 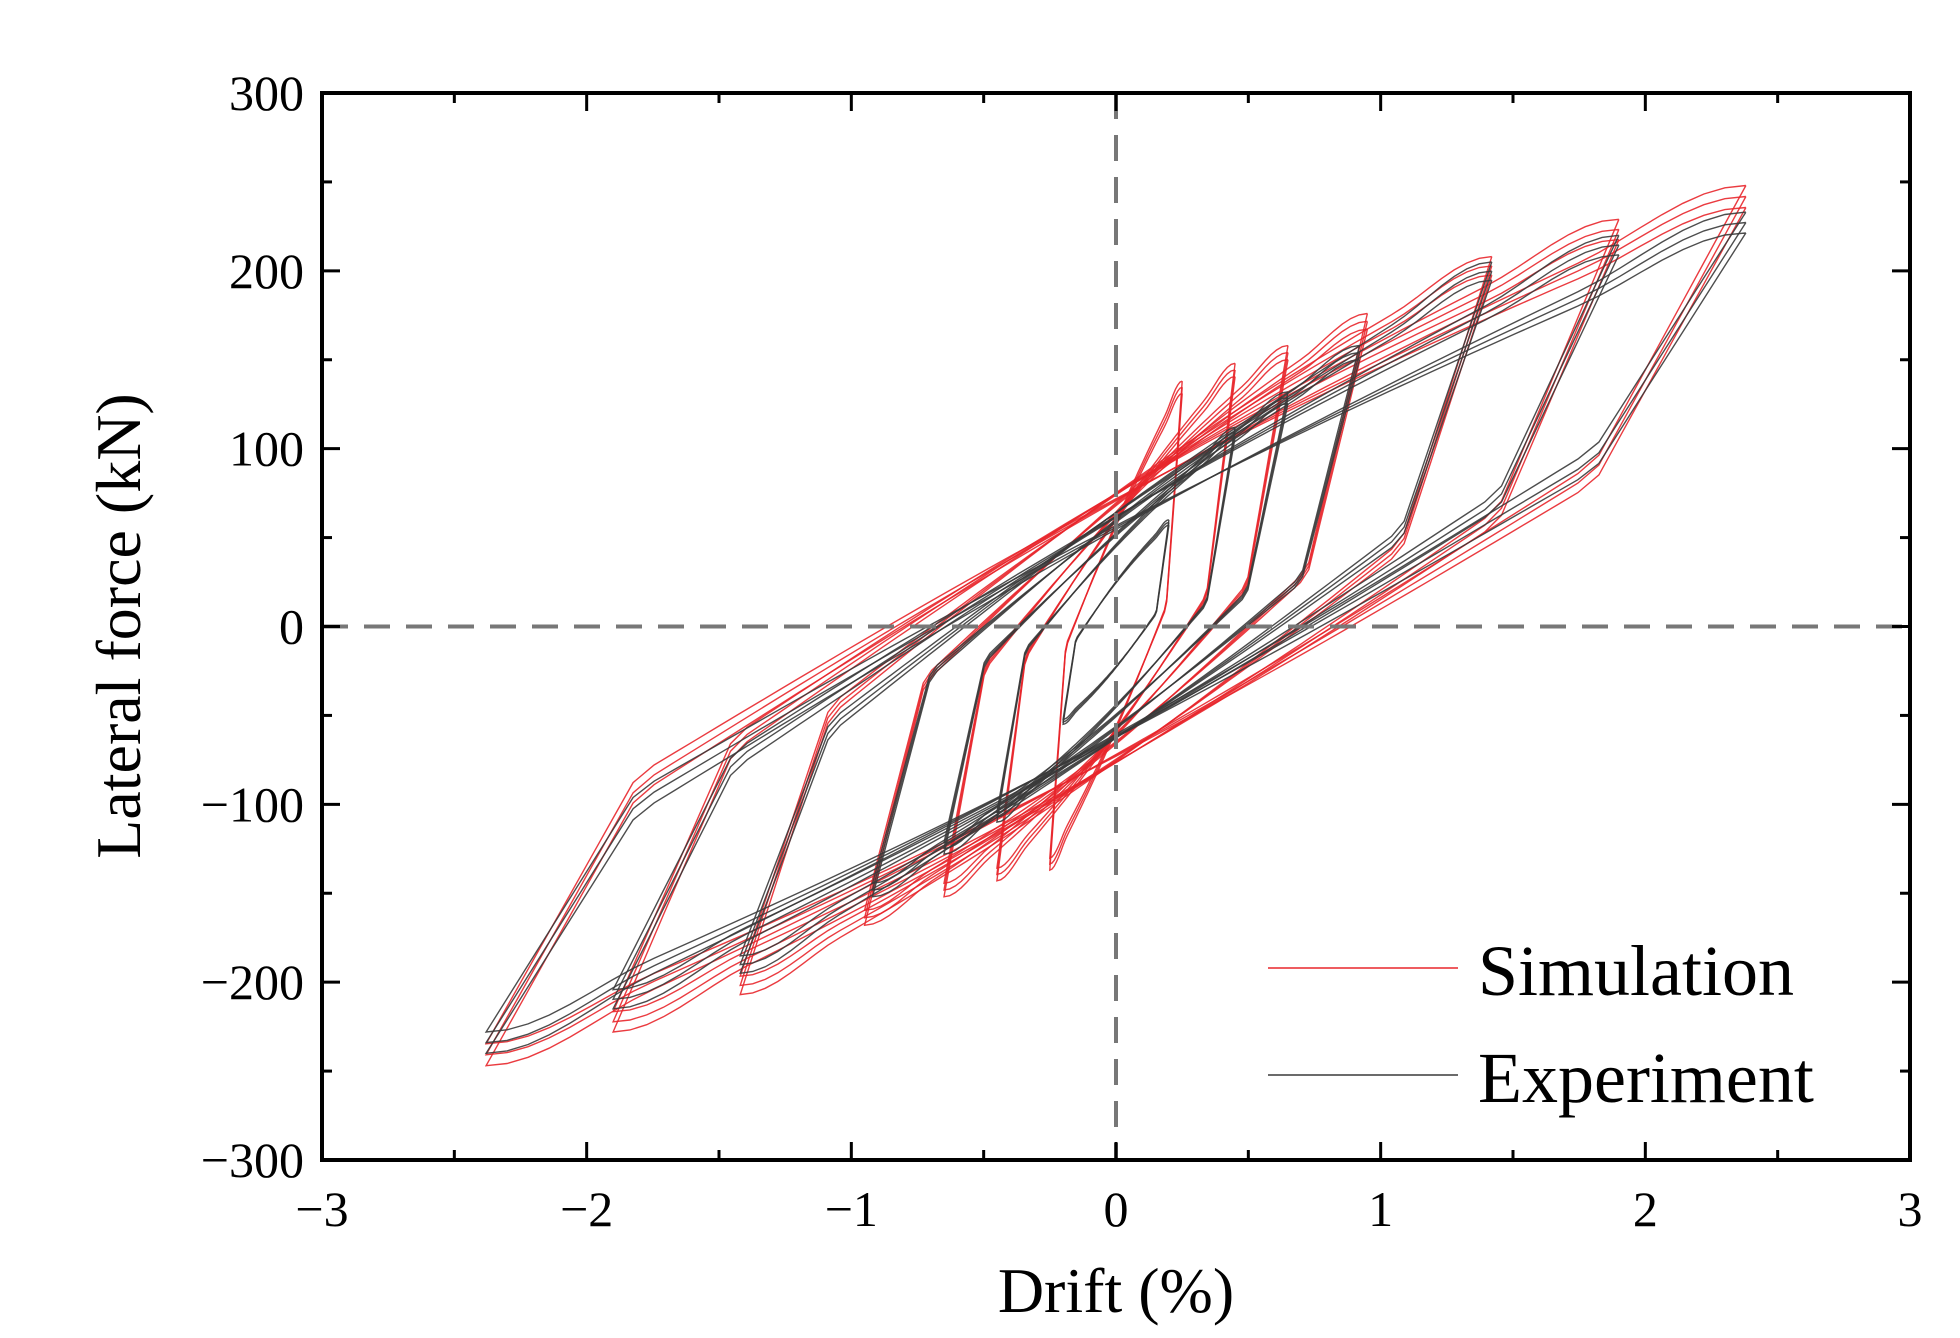 I want to click on y-tick-label: 200, so click(x=266, y=271).